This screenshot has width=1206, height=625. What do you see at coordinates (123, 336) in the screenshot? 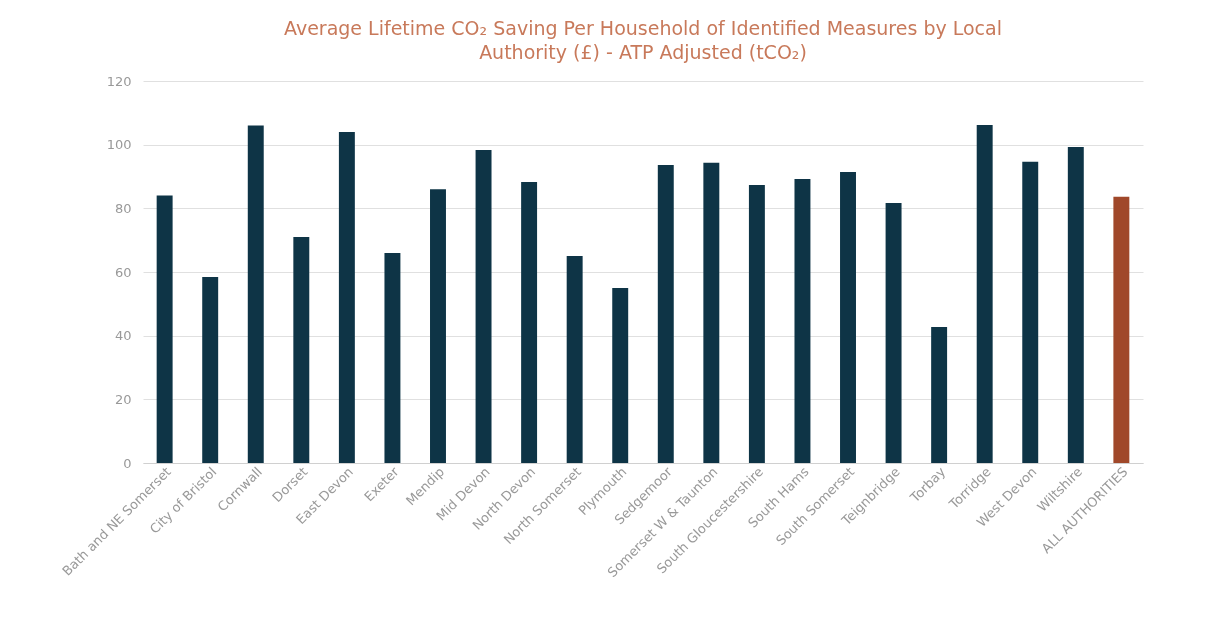
I see `y-tick-label: 40` at bounding box center [123, 336].